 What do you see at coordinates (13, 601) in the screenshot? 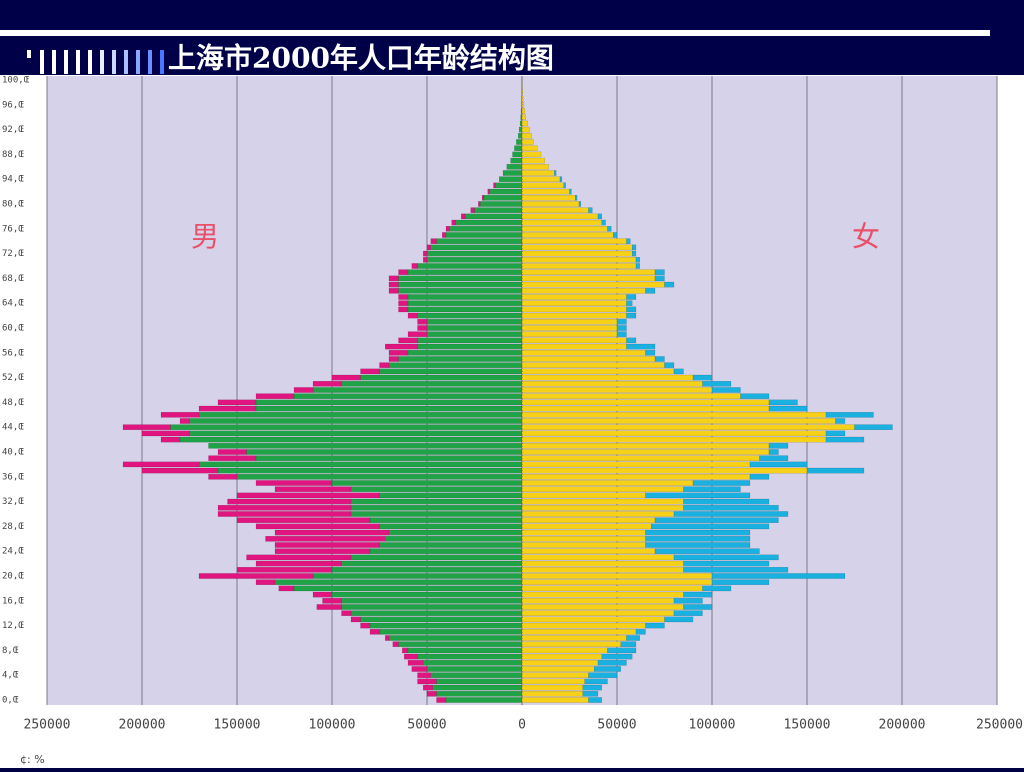
I see `y-tick-label: 16,Œ` at bounding box center [13, 601].